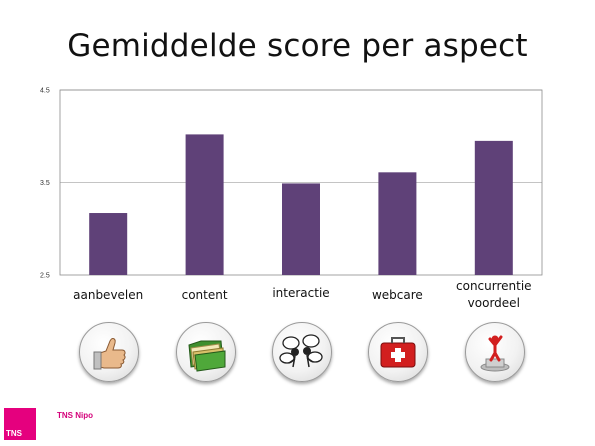 This screenshot has height=446, width=595. I want to click on category-label-line: interactie, so click(301, 293).